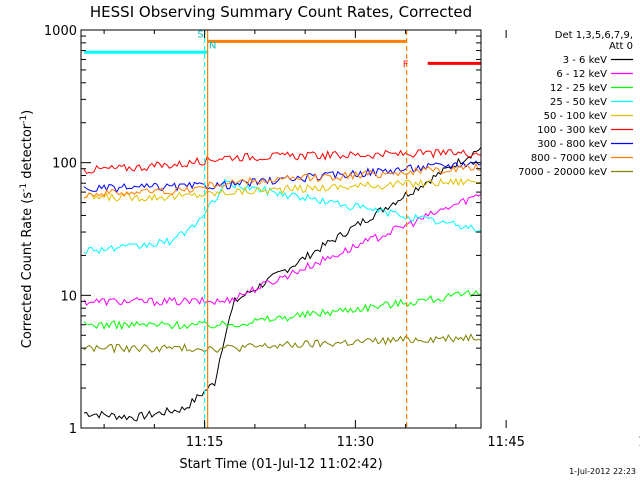  What do you see at coordinates (27, 112) in the screenshot?
I see `y-label-end: )` at bounding box center [27, 112].